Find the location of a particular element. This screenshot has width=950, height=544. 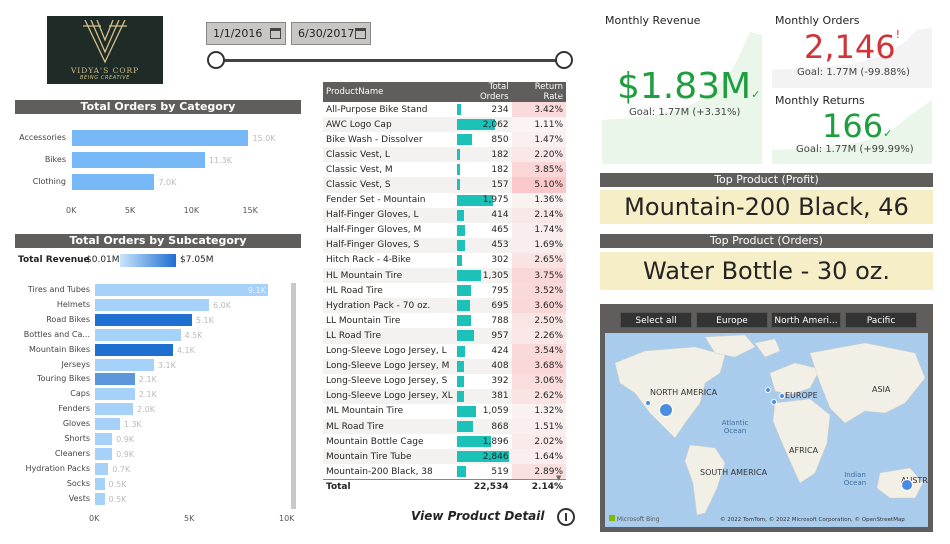

table-row: All-Purpose Bike Stand 234 3.42% is located at coordinates (444, 110).